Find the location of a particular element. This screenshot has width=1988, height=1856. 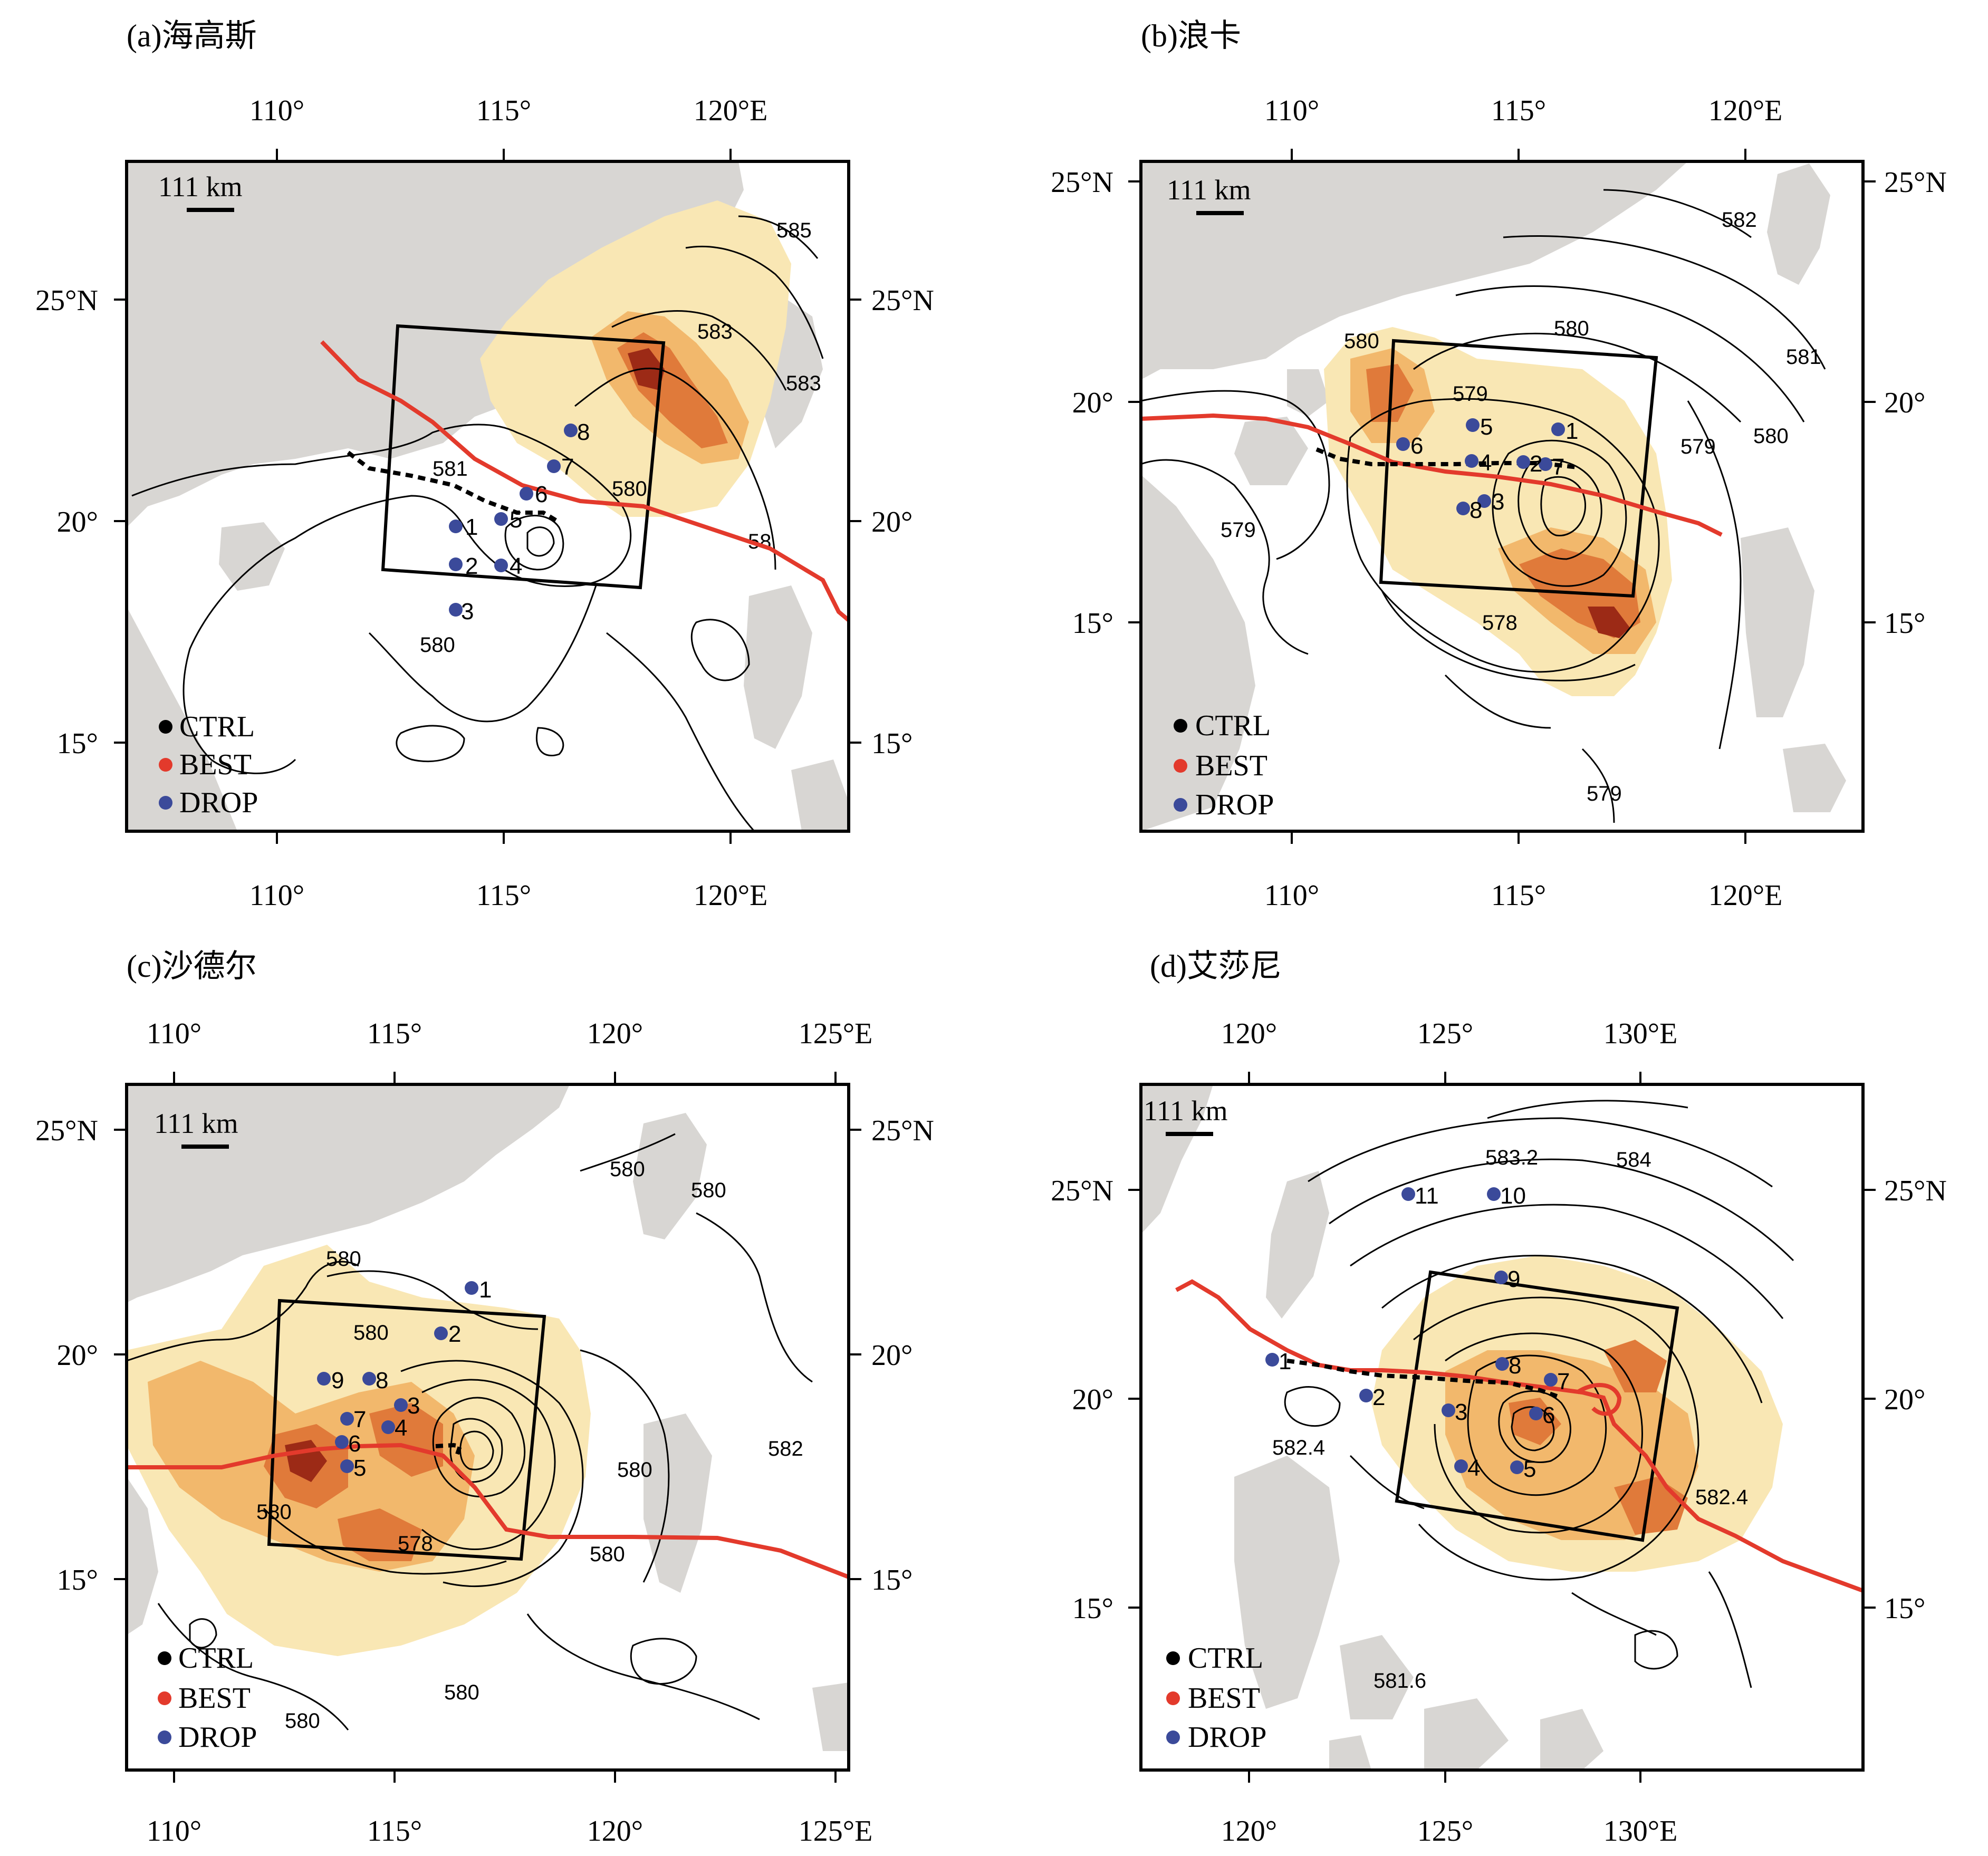

panel-a-title: (a)海高斯 is located at coordinates (192, 35).